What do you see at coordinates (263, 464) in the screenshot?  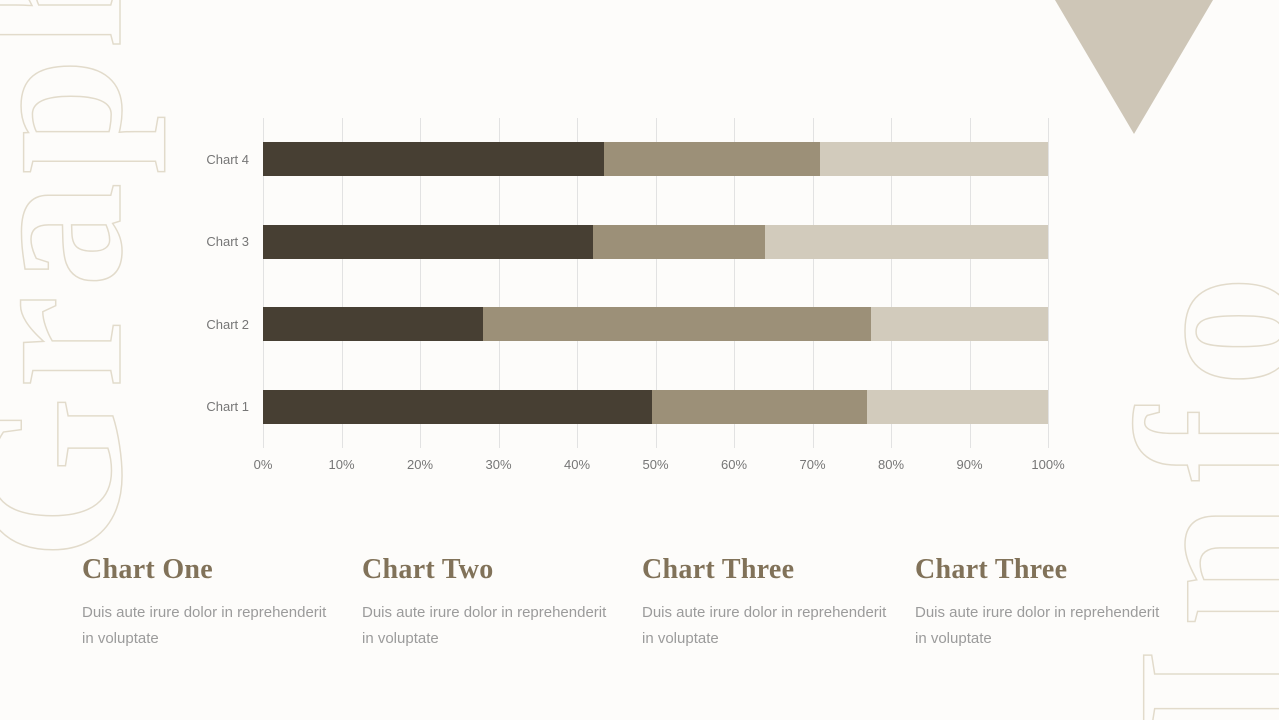 I see `x-tick-label: 0%` at bounding box center [263, 464].